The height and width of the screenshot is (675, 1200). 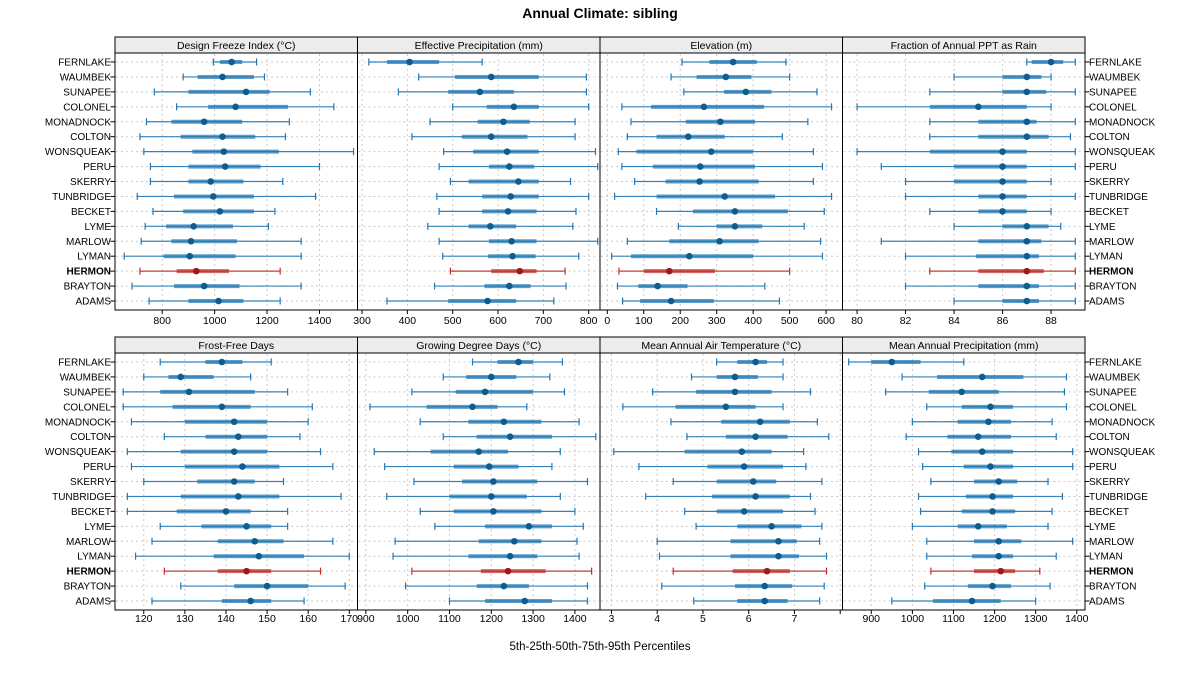 I want to click on x-tick-label: 86, so click(x=1003, y=321).